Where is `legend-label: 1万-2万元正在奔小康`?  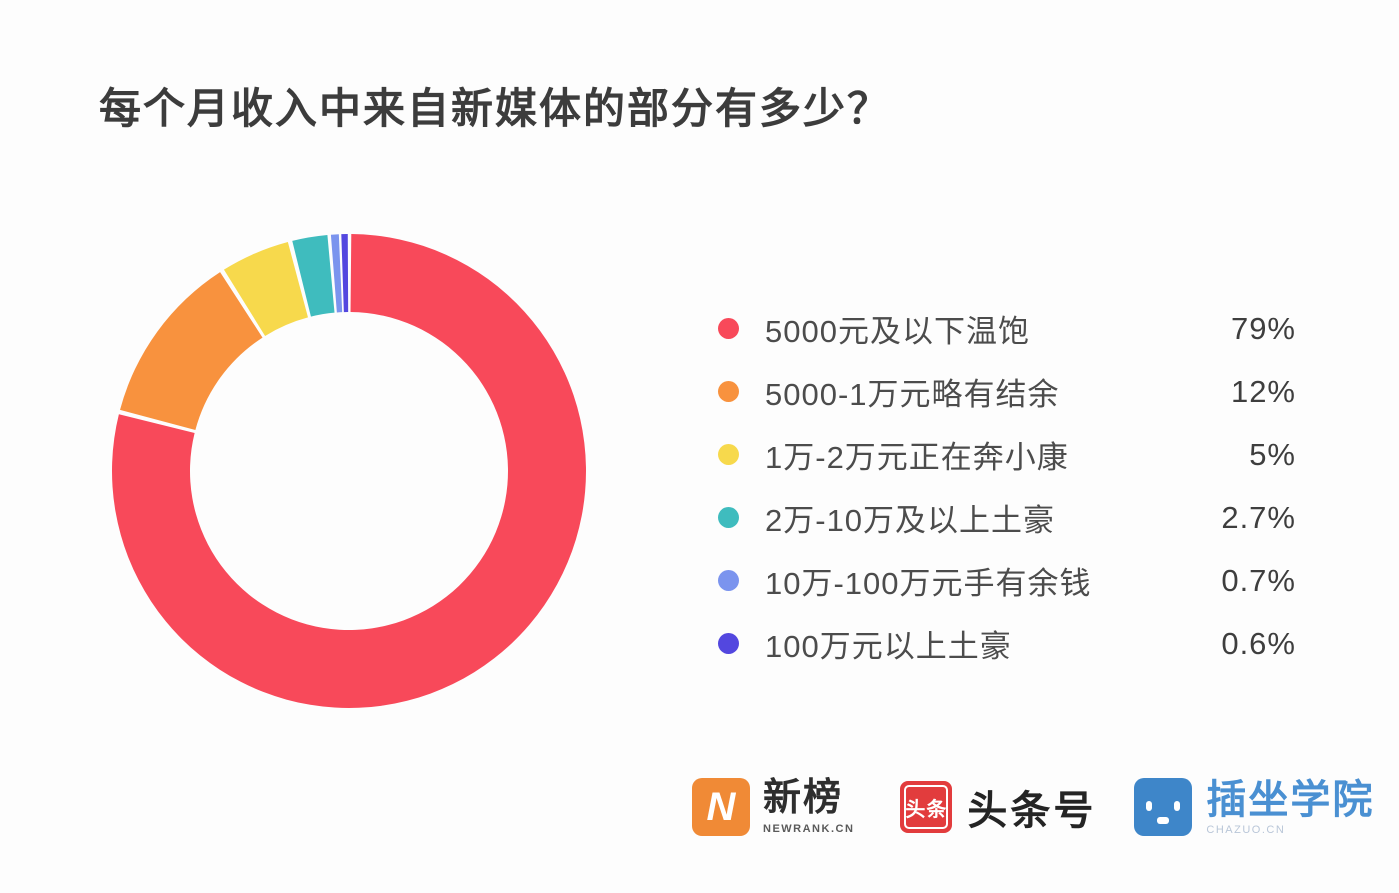
legend-label: 1万-2万元正在奔小康 is located at coordinates (917, 457).